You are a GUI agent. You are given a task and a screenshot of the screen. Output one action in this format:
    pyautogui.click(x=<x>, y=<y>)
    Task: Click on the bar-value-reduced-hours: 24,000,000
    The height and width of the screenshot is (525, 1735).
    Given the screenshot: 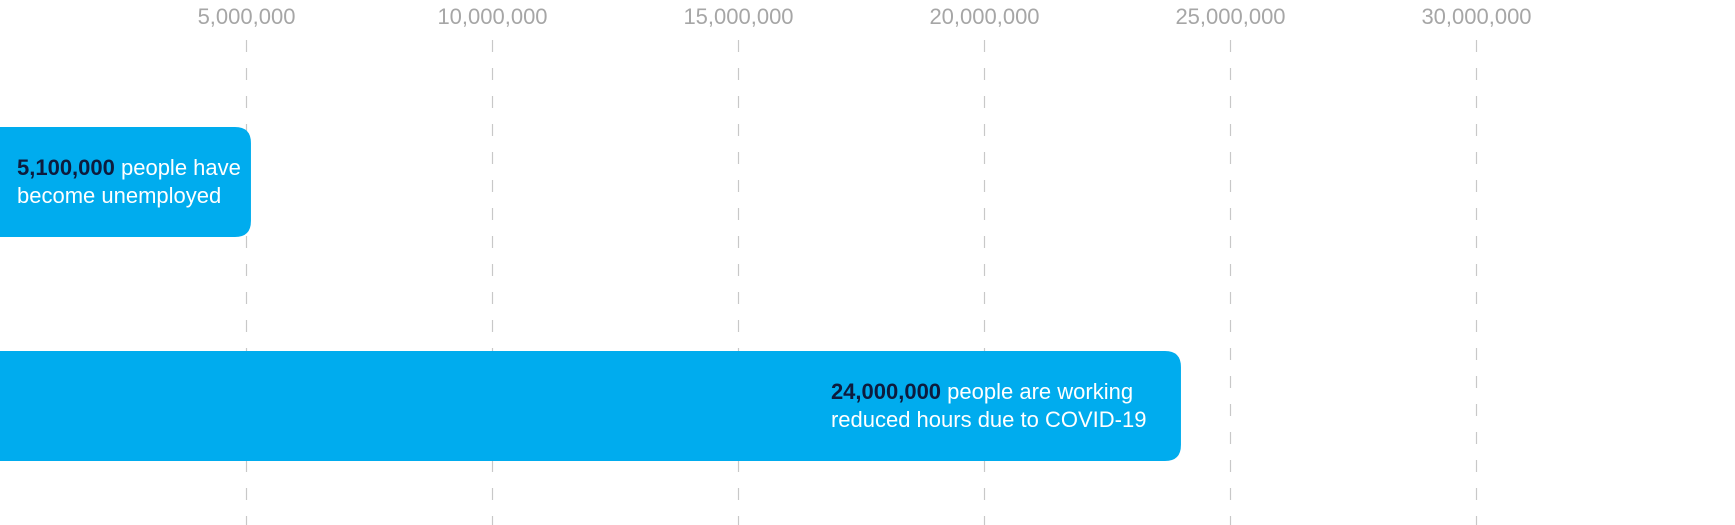 What is the action you would take?
    pyautogui.click(x=886, y=391)
    